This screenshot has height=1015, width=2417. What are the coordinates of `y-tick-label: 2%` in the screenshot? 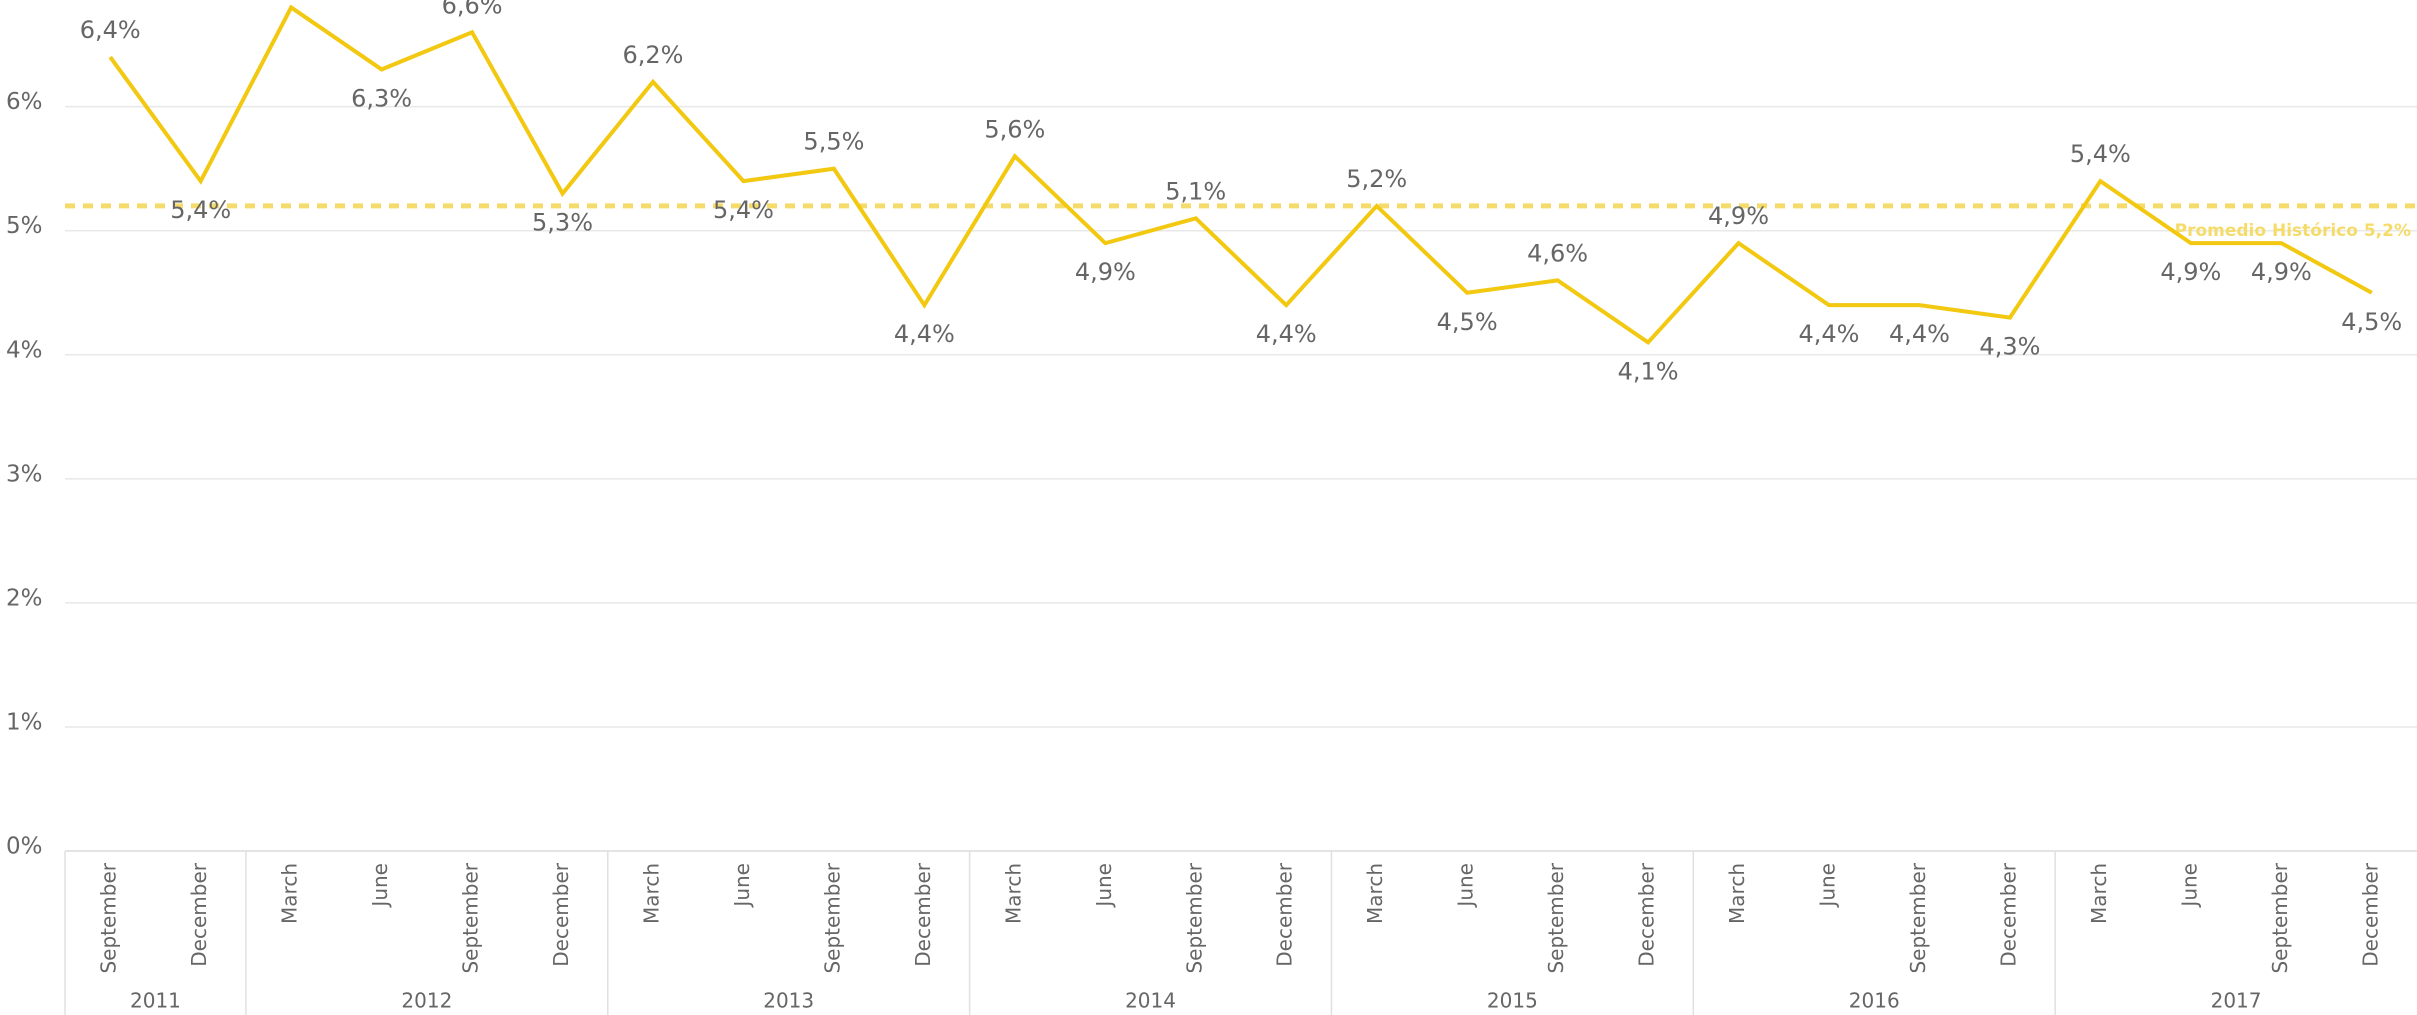 It's located at (24, 598).